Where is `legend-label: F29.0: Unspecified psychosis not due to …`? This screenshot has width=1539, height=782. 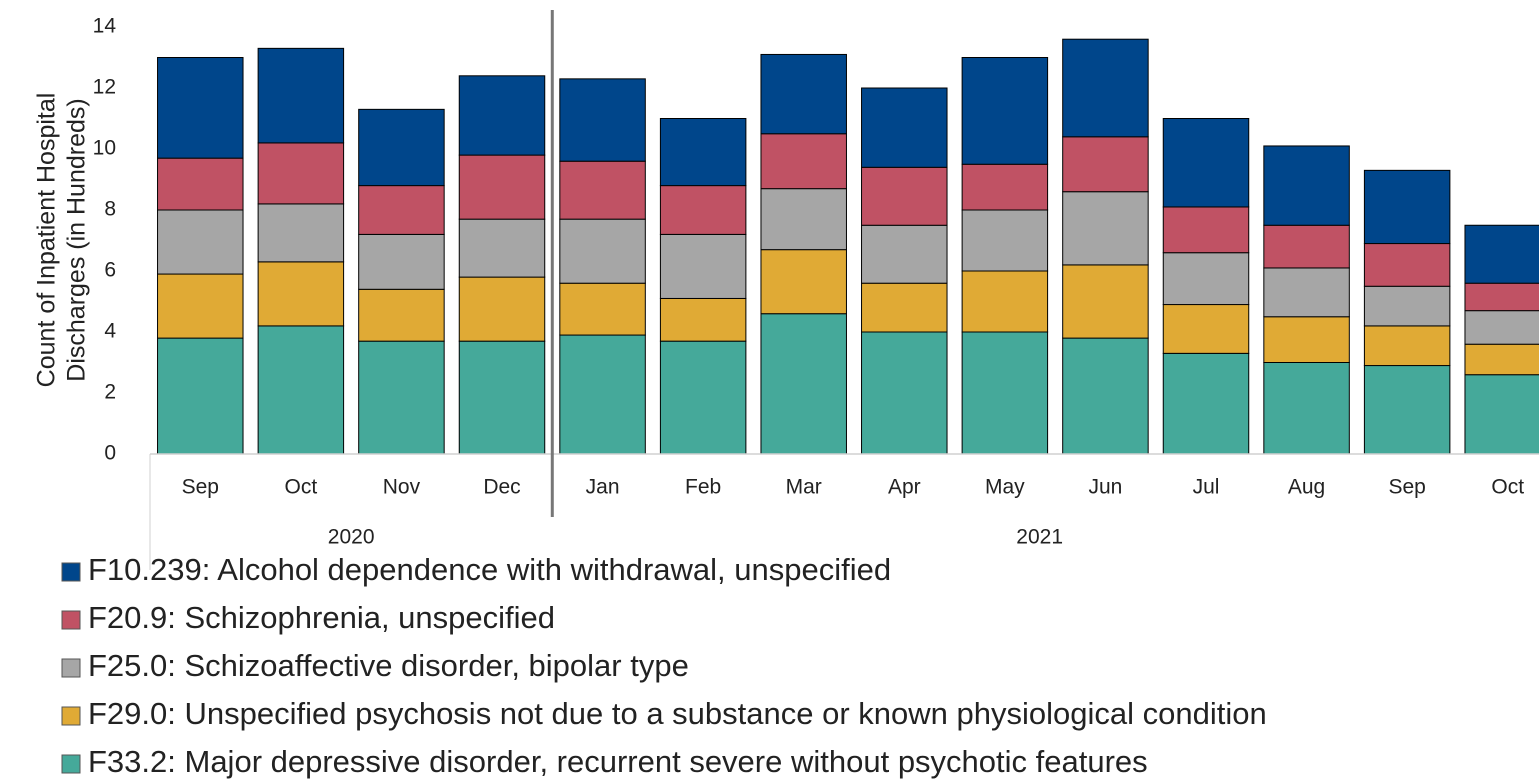
legend-label: F29.0: Unspecified psychosis not due to … is located at coordinates (677, 713).